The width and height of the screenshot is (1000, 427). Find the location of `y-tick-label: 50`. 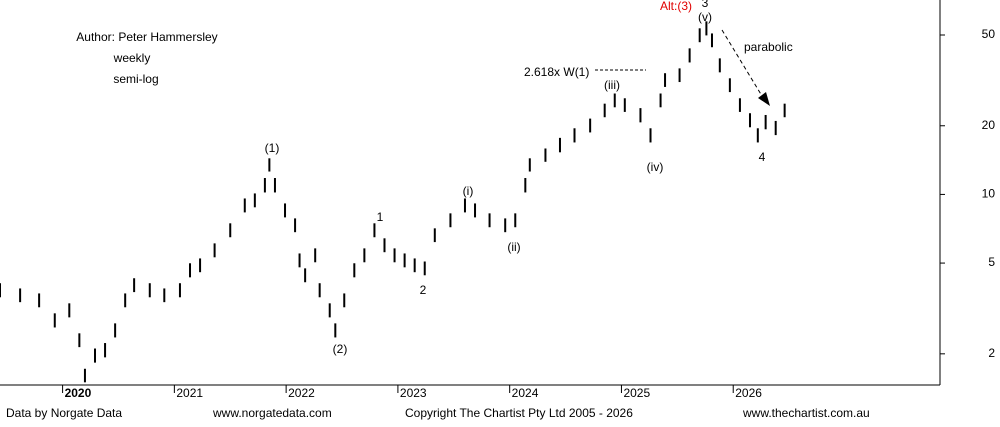

y-tick-label: 50 is located at coordinates (989, 34).